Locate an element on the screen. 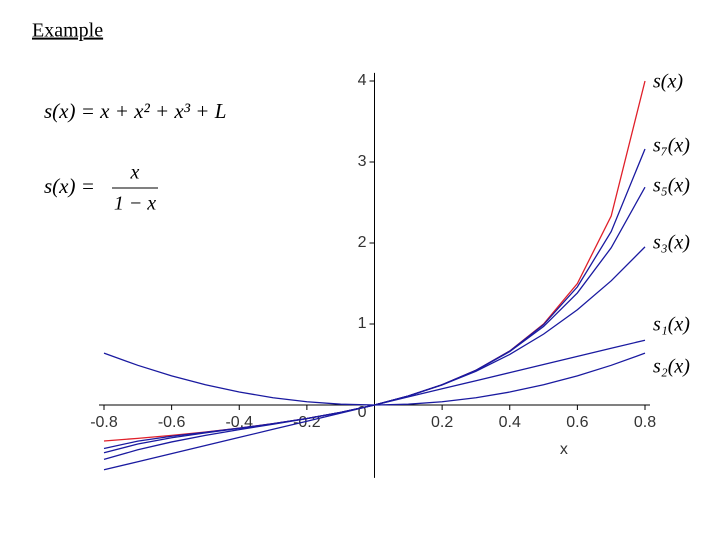 The width and height of the screenshot is (720, 540). closed-form-denominator: 1 − x is located at coordinates (135, 204).